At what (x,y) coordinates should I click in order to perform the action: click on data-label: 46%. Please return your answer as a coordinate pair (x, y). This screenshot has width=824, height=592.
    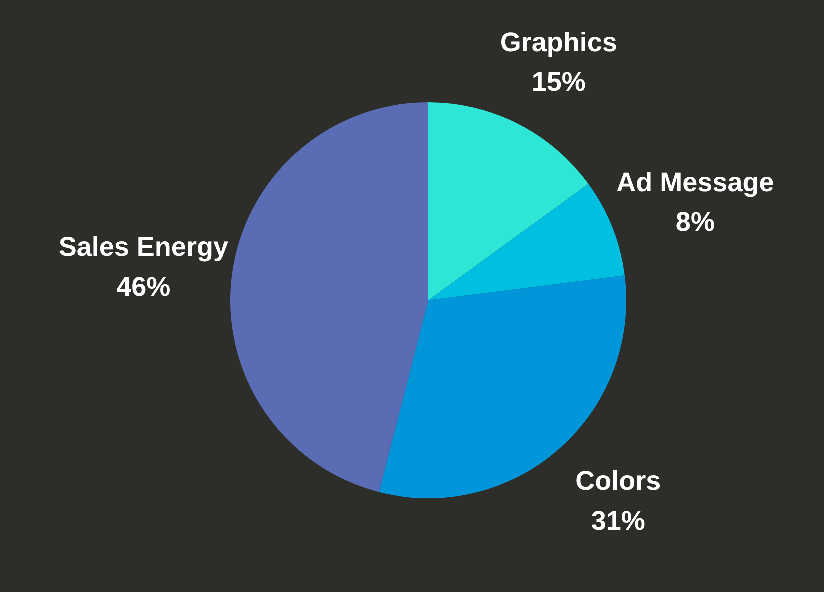
    Looking at the image, I should click on (143, 287).